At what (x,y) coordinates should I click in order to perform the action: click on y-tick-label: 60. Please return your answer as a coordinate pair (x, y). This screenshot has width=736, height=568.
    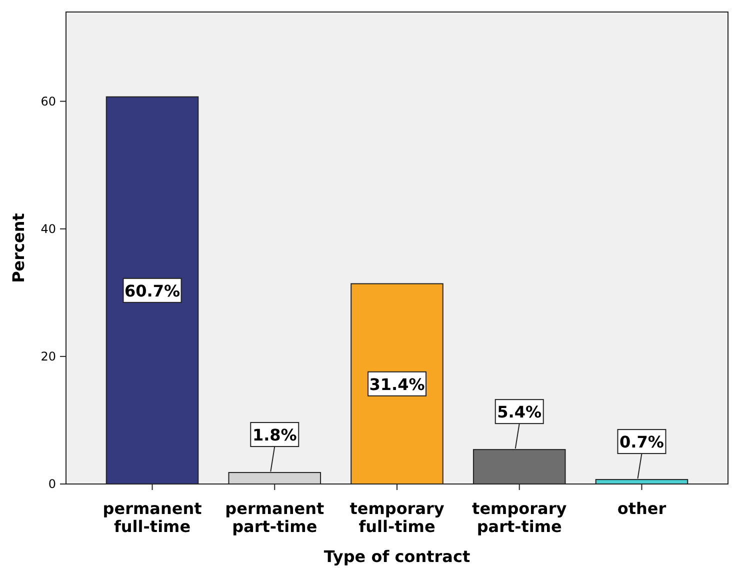
    Looking at the image, I should click on (48, 101).